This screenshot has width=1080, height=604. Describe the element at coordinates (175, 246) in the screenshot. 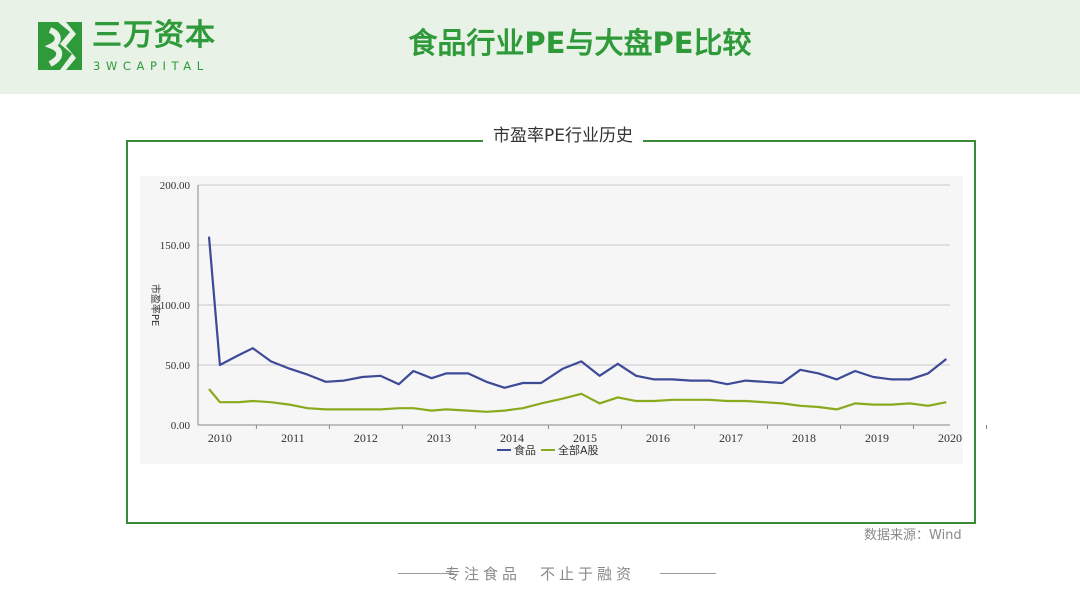

I see `y-tick-label: 150.00` at that location.